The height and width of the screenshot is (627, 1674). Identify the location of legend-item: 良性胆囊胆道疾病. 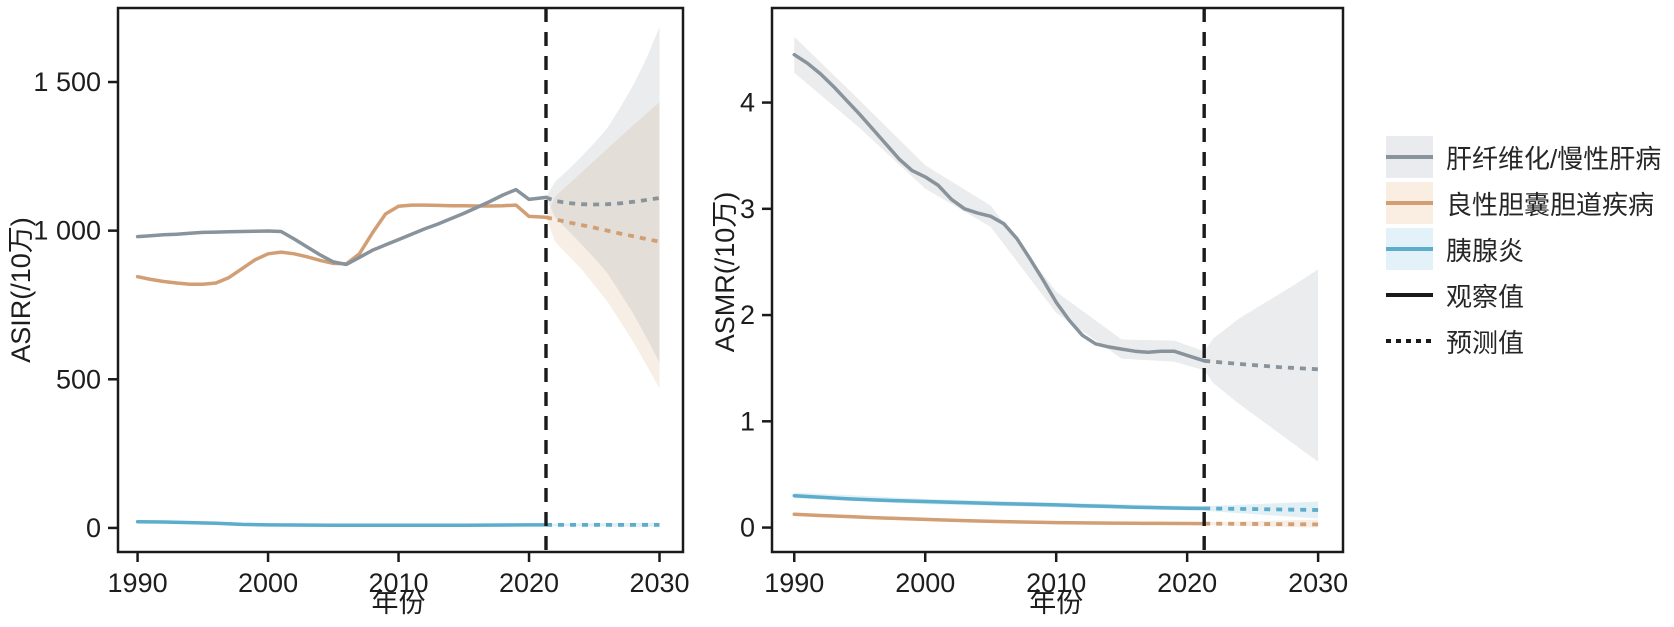
(1523, 203).